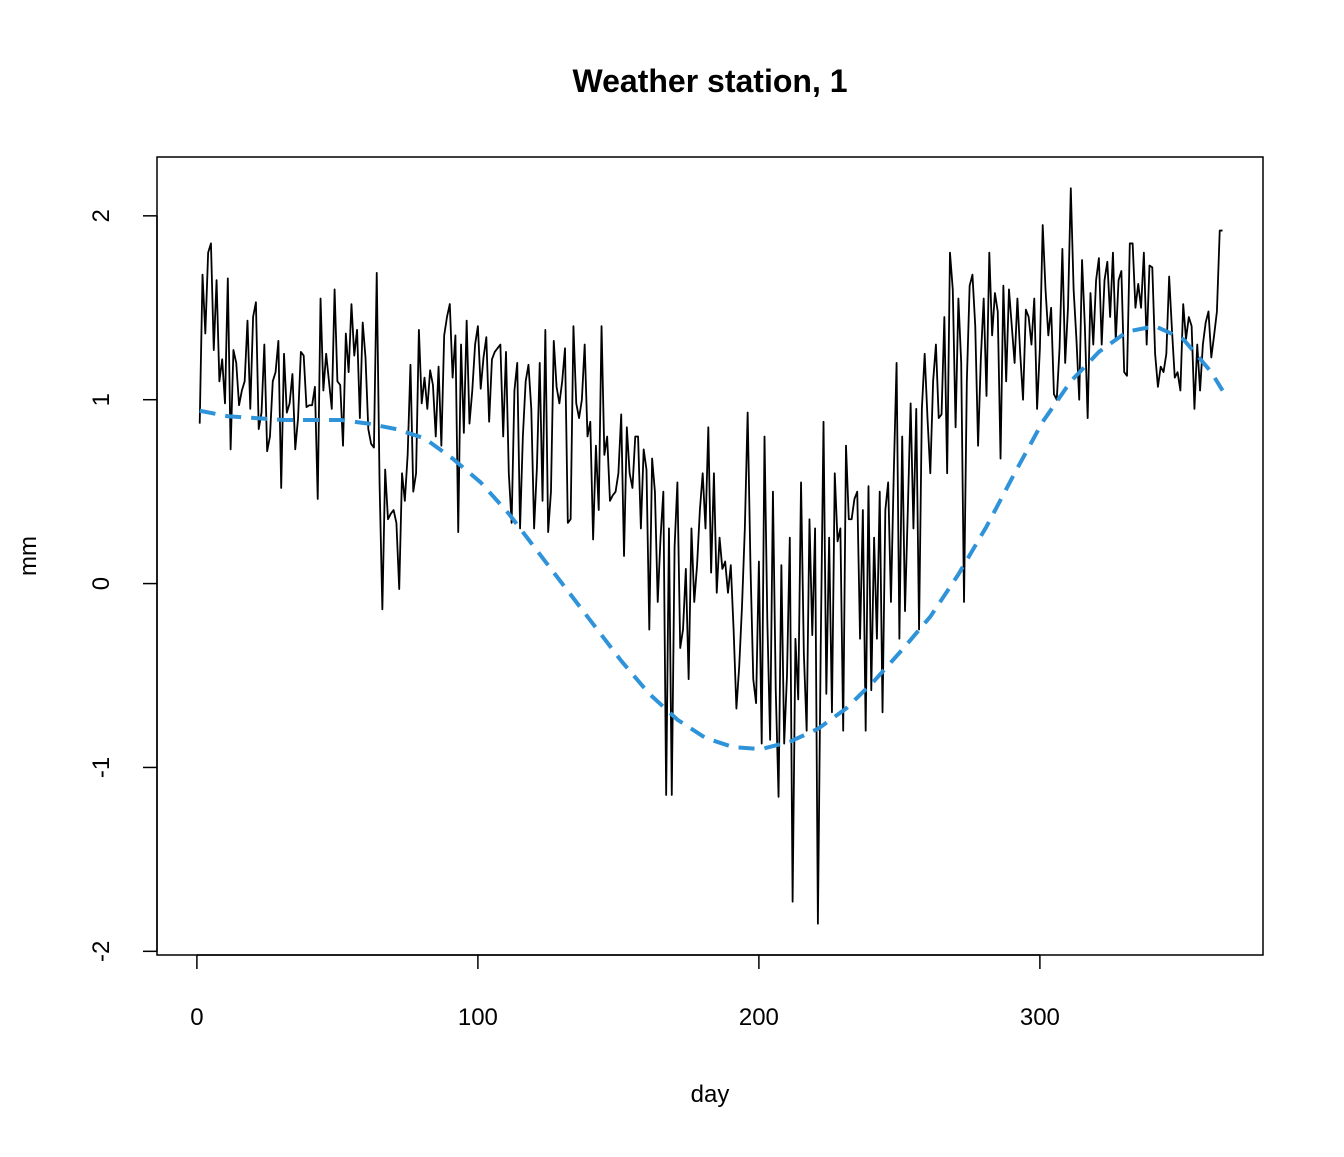  Describe the element at coordinates (1040, 1017) in the screenshot. I see `x-tick-label: 300` at that location.